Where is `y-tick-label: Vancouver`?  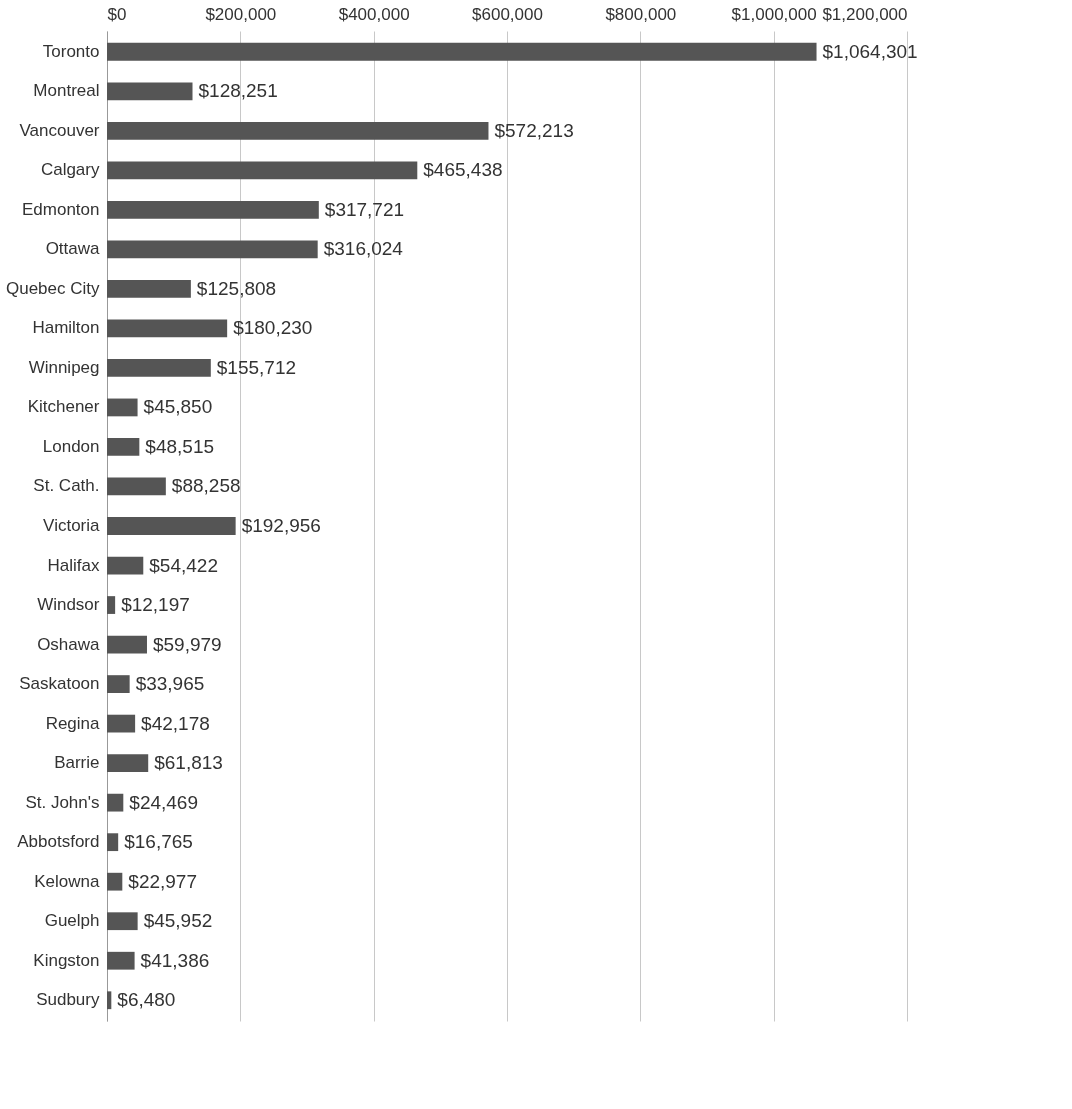 y-tick-label: Vancouver is located at coordinates (59, 130).